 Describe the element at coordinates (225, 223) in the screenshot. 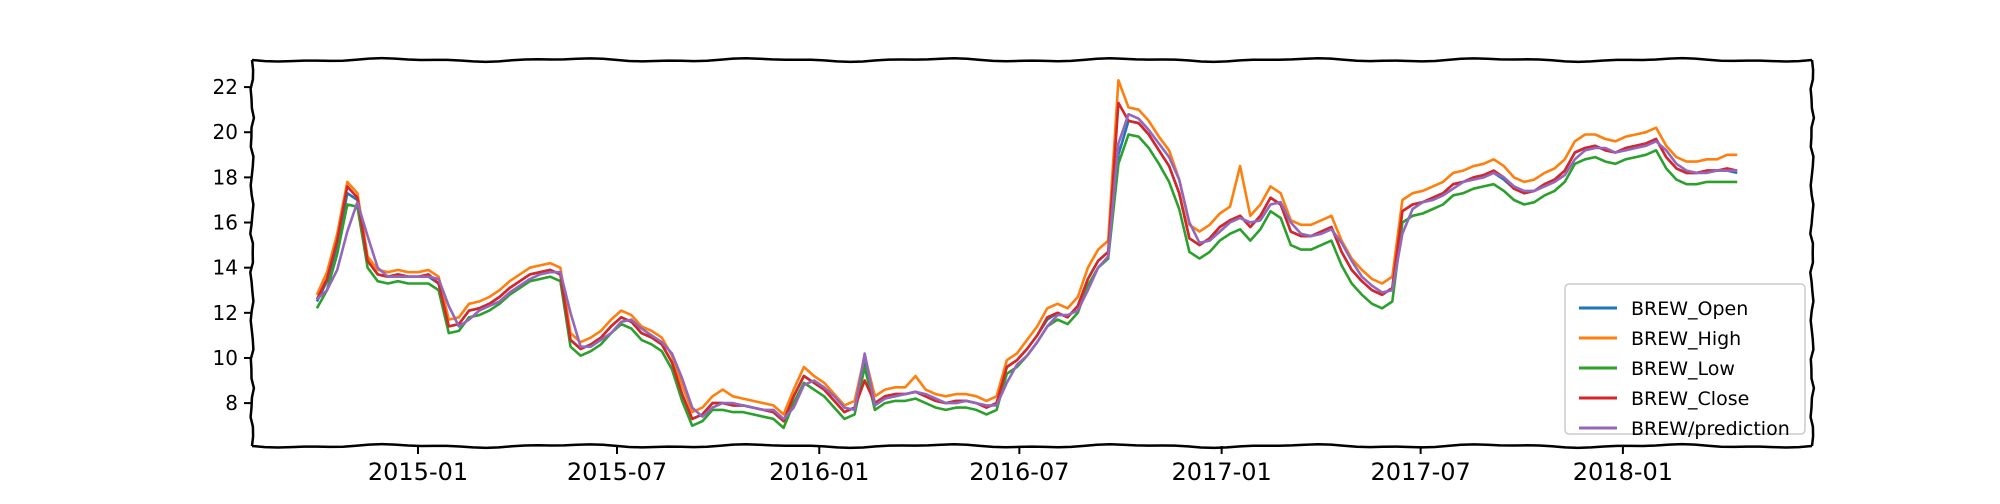

I see `y-tick-label-4: 16` at that location.